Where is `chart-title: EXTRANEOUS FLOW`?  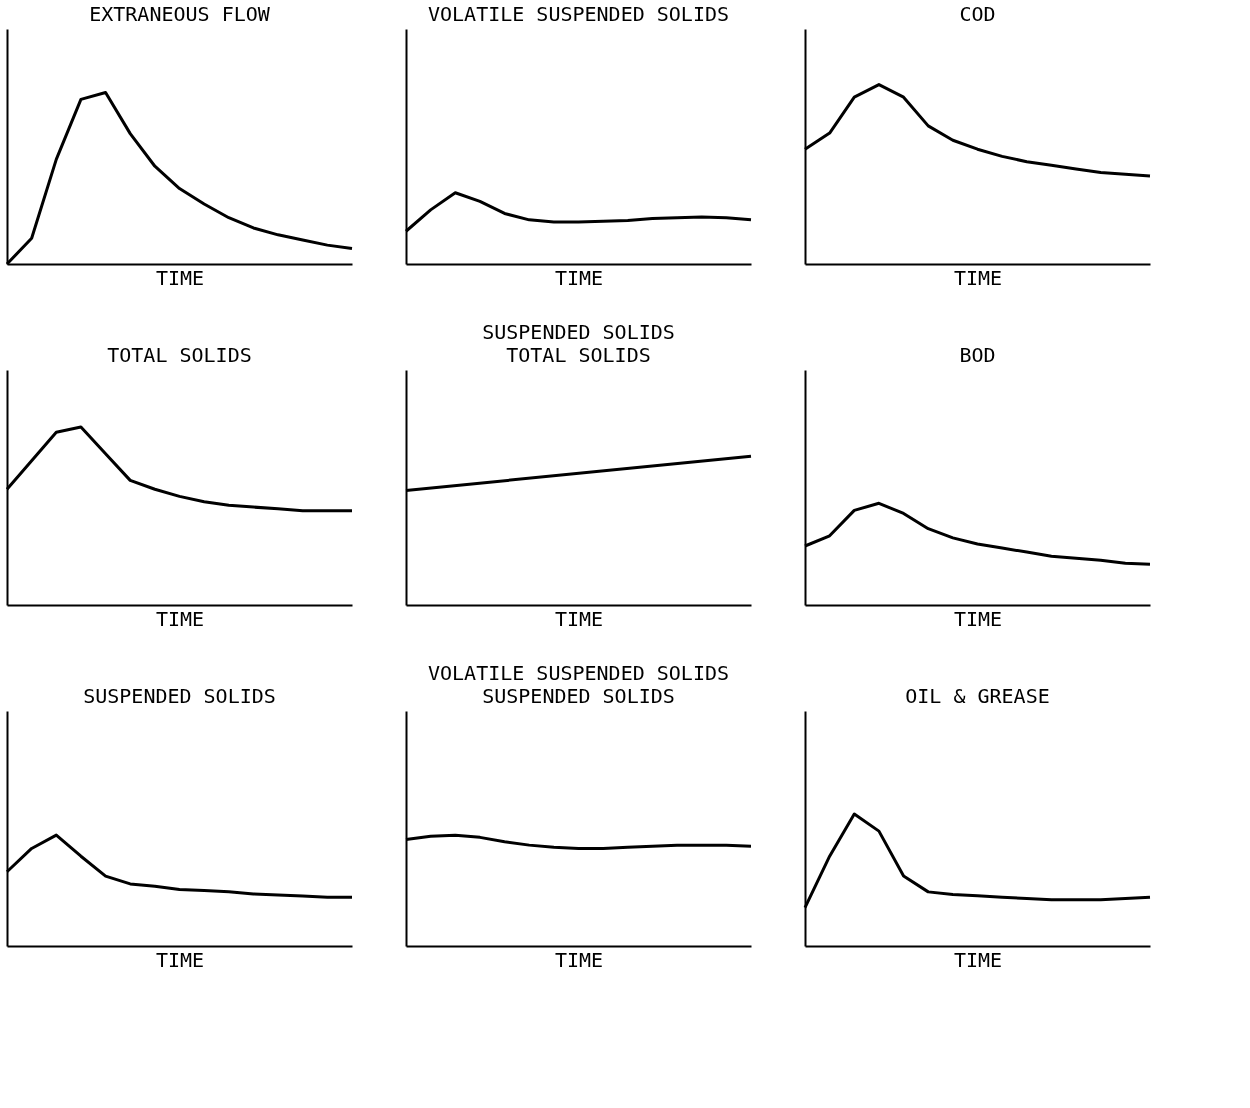
chart-title: EXTRANEOUS FLOW is located at coordinates (180, 14).